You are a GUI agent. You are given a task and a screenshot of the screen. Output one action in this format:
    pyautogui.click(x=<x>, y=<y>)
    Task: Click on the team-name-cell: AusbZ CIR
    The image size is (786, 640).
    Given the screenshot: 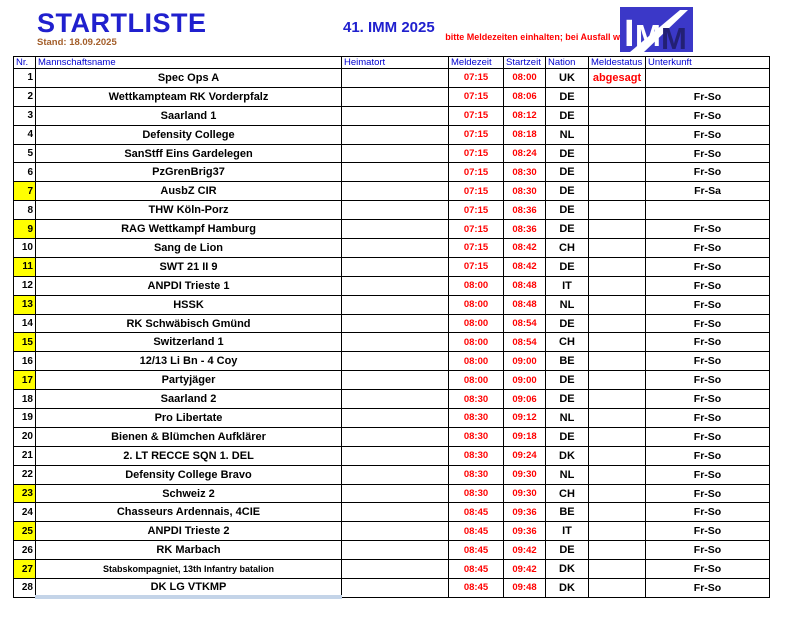 What is the action you would take?
    pyautogui.click(x=188, y=191)
    